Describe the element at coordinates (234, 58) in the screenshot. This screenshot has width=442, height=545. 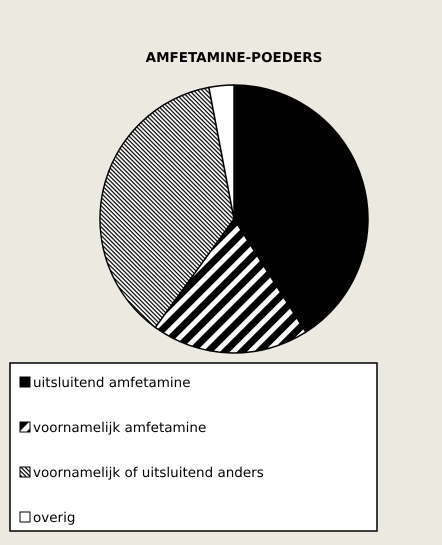
I see `chart-title: AMFETAMINE-POEDERS` at that location.